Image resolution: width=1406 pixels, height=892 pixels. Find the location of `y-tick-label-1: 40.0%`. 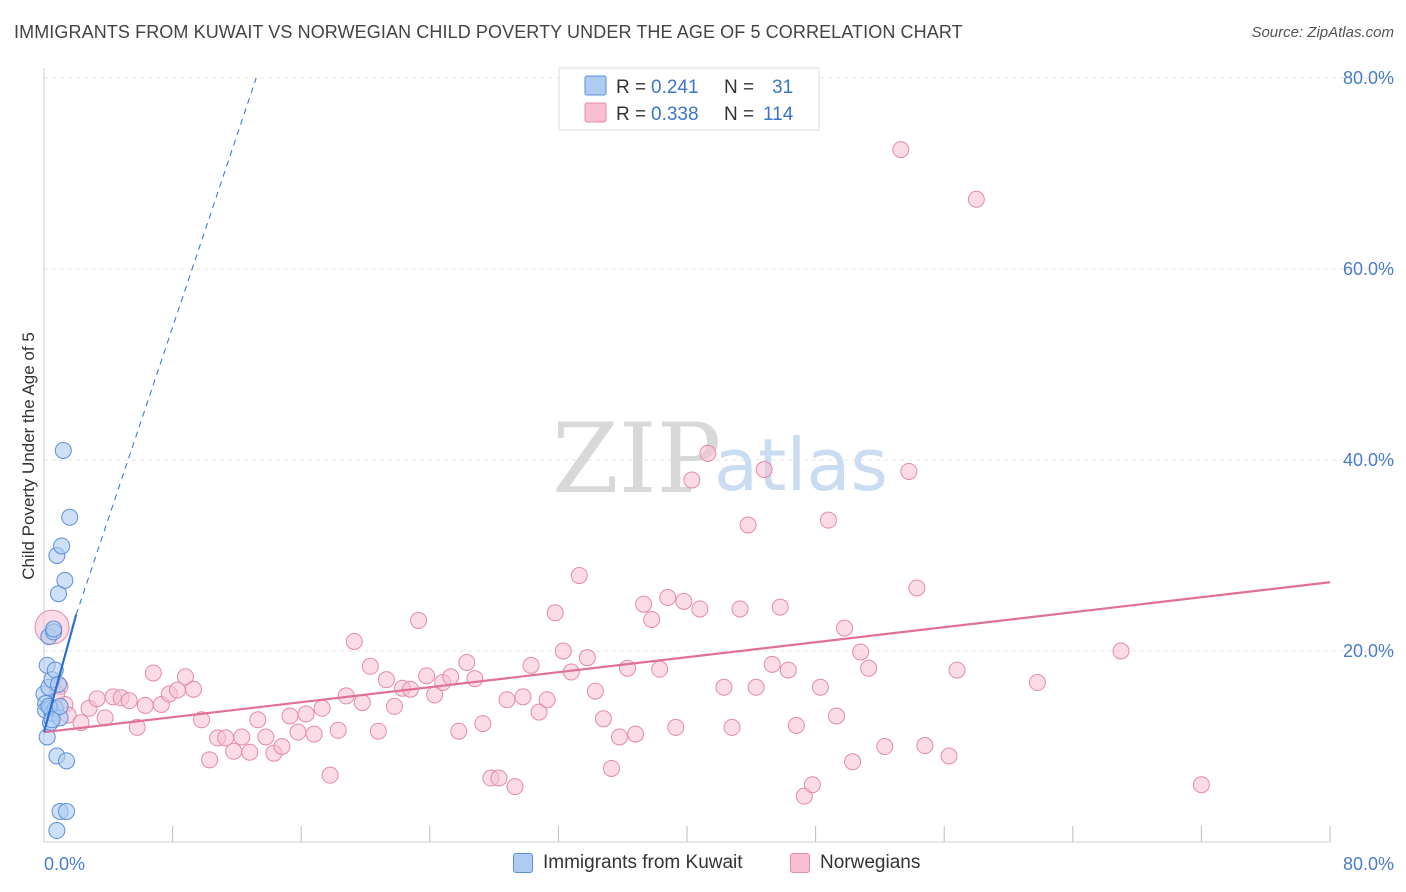

y-tick-label-1: 40.0% is located at coordinates (1368, 460).